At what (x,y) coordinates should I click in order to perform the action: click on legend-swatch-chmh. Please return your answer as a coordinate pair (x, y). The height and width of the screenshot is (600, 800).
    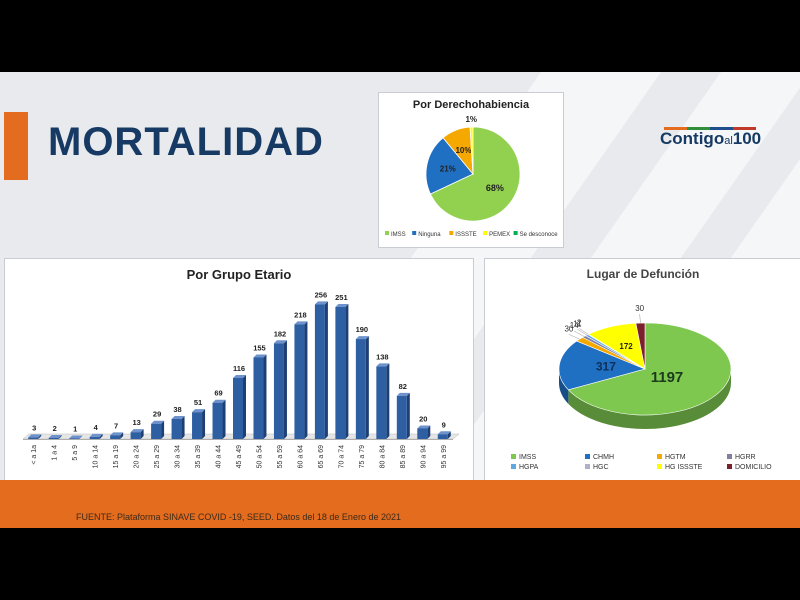
    Looking at the image, I should click on (587, 456).